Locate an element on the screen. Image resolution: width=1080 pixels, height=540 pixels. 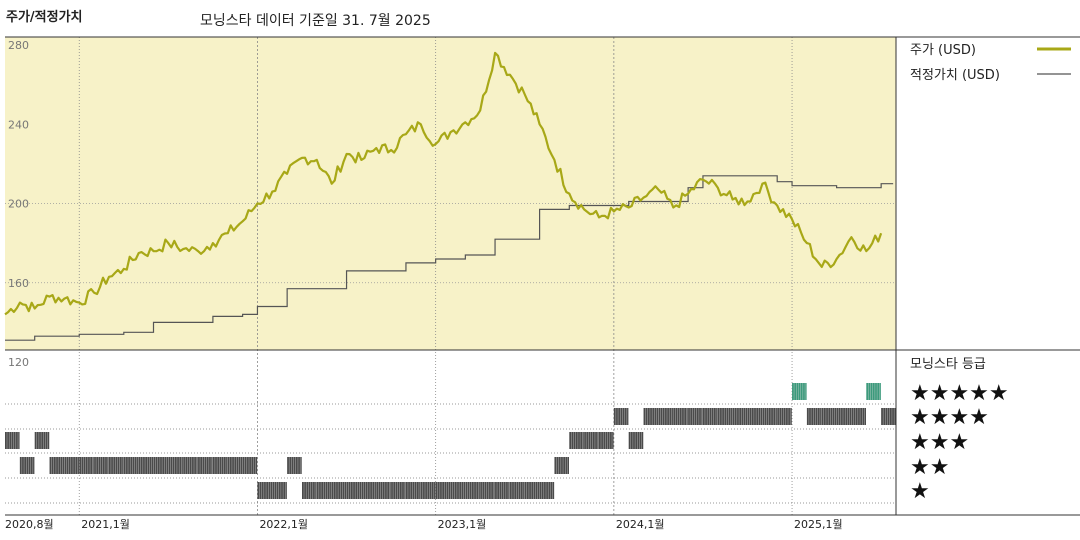
x-tick-label: 2020,8월 is located at coordinates (29, 524).